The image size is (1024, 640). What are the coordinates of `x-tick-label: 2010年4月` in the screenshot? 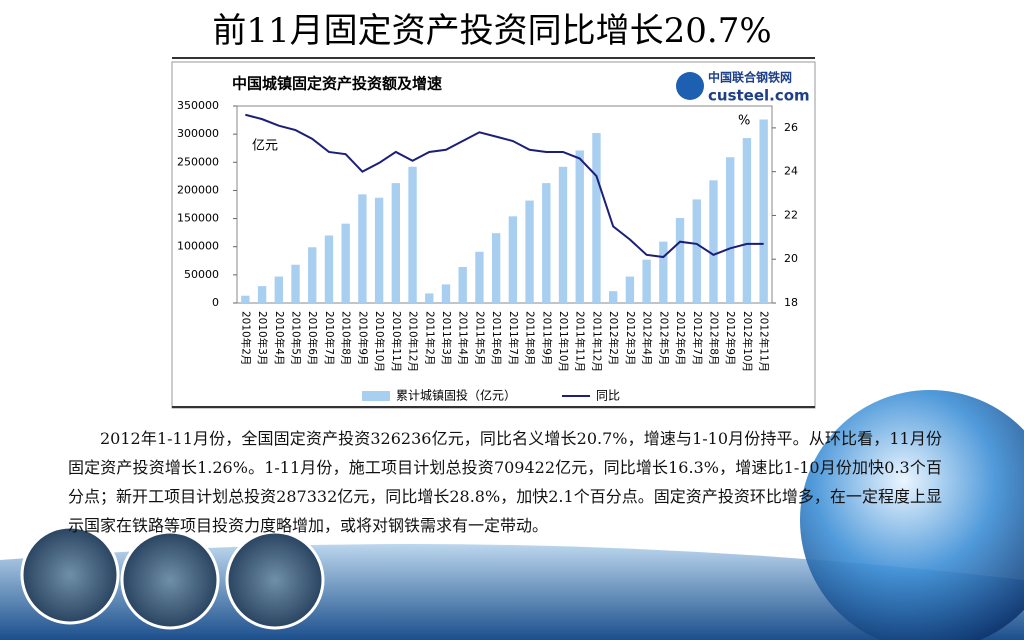 It's located at (279, 338).